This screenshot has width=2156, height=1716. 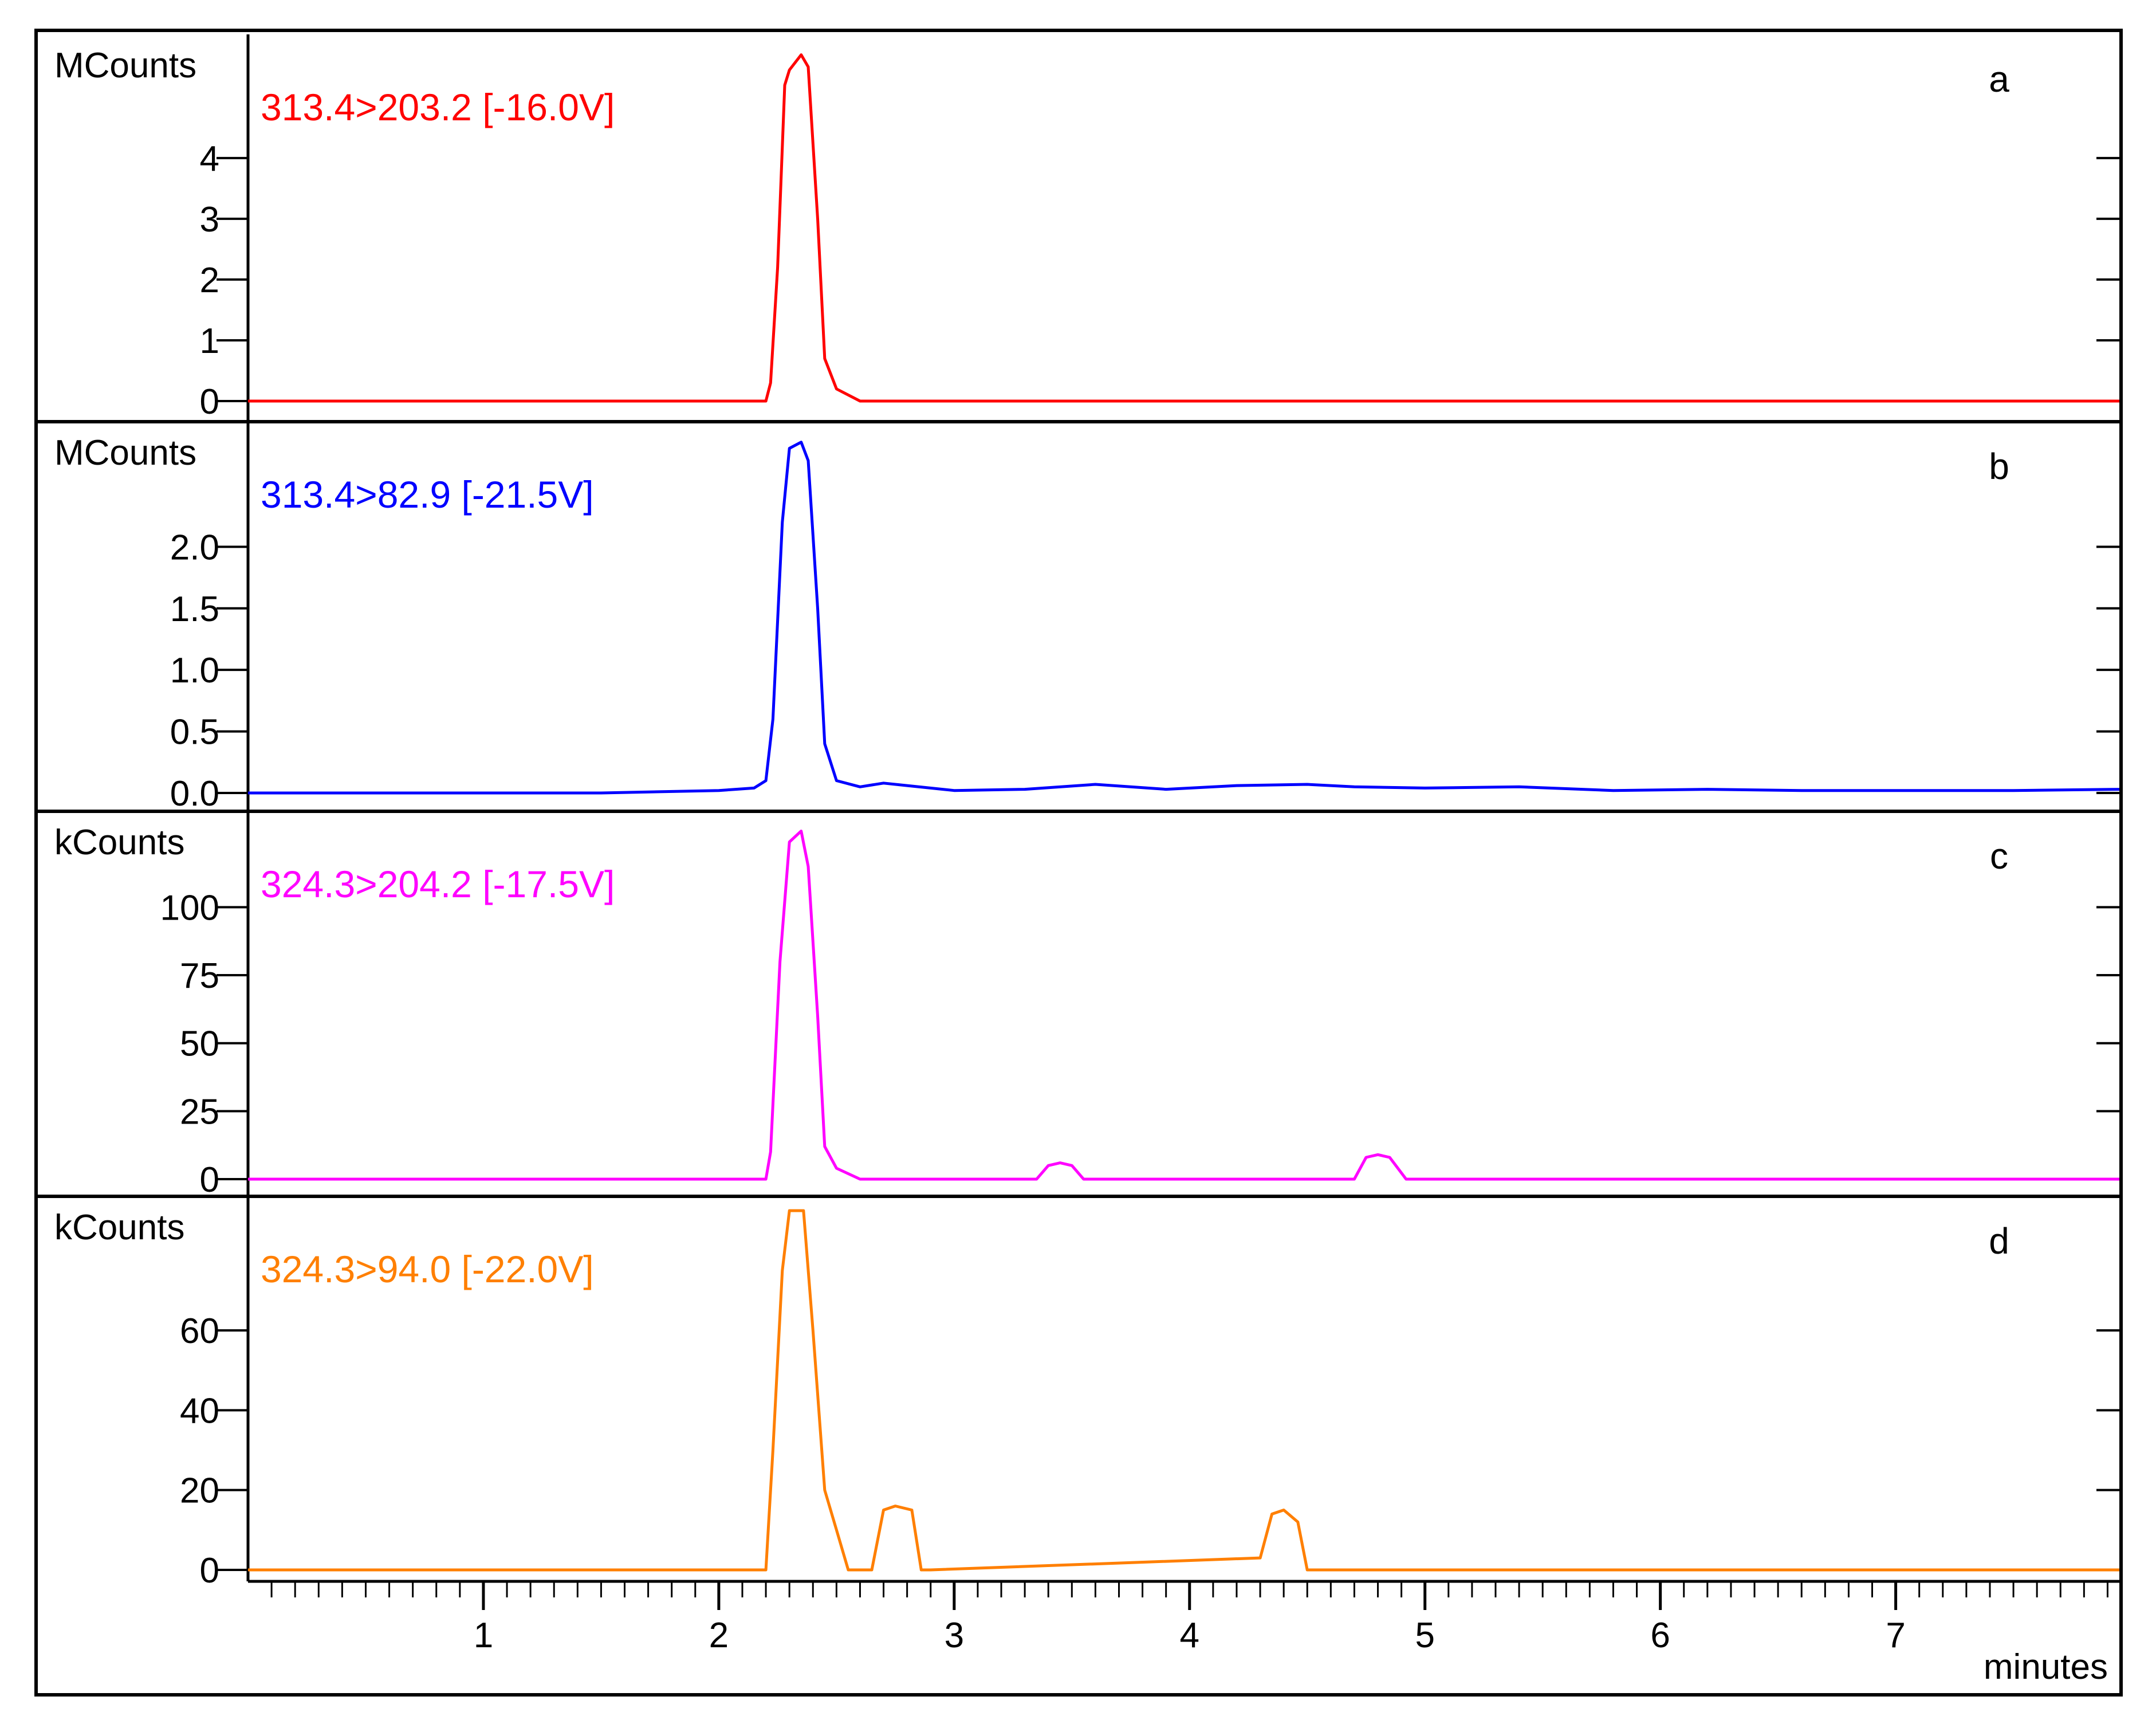 I want to click on panel-letter: d, so click(x=1999, y=1241).